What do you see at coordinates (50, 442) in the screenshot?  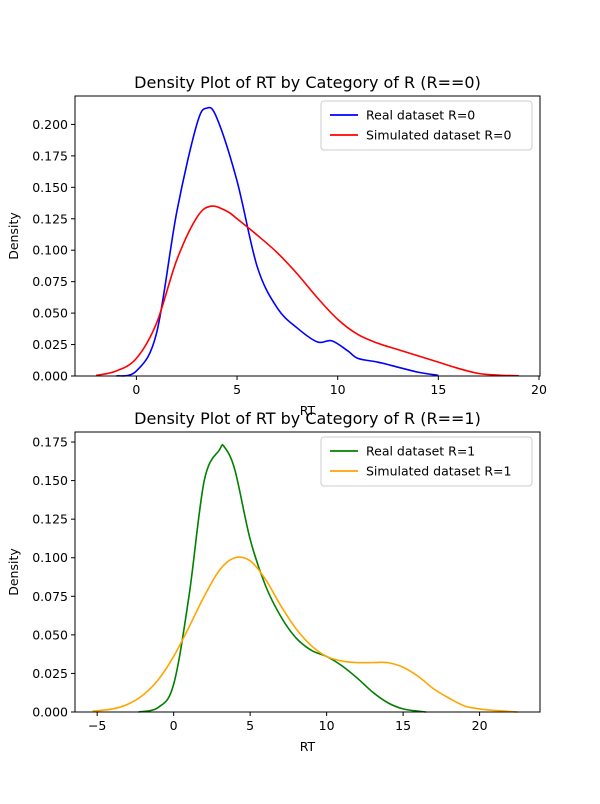 I see `chart-r1-y-tick-label: 0.175` at bounding box center [50, 442].